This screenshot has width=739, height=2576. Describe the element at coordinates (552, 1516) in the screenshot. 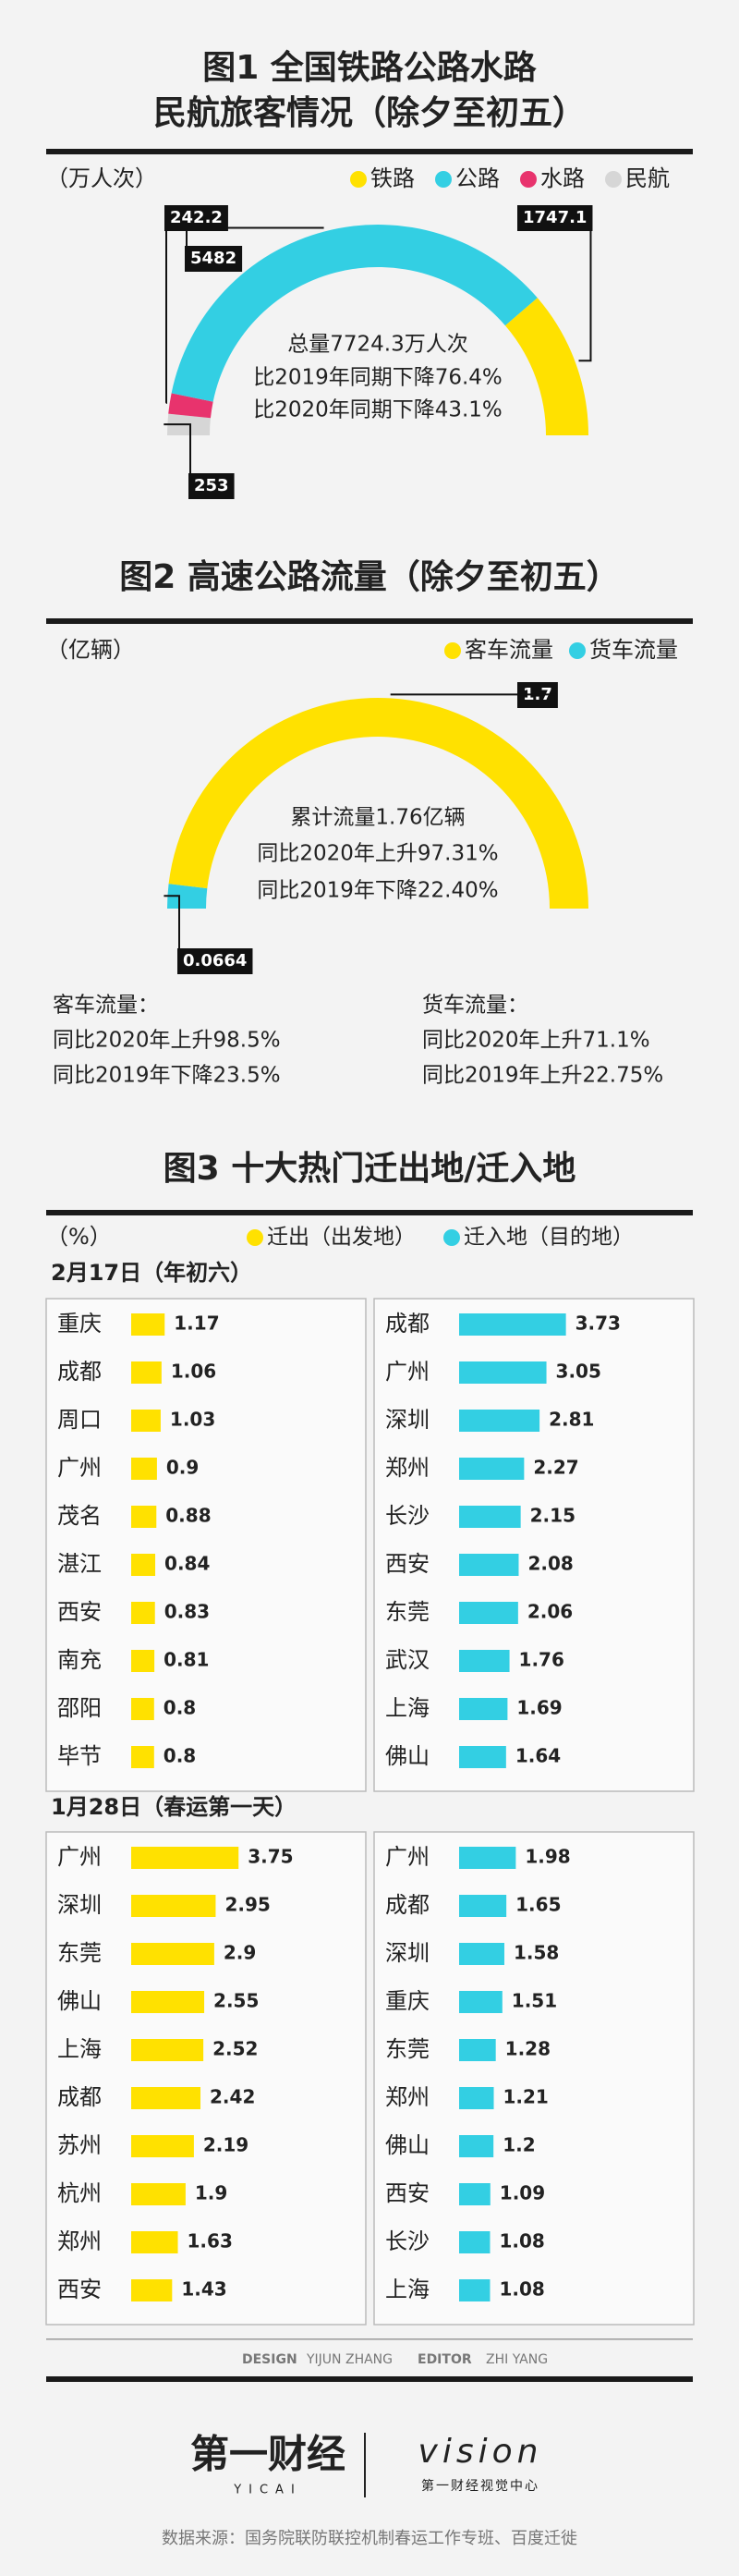

I see `value-label: 2.15` at that location.